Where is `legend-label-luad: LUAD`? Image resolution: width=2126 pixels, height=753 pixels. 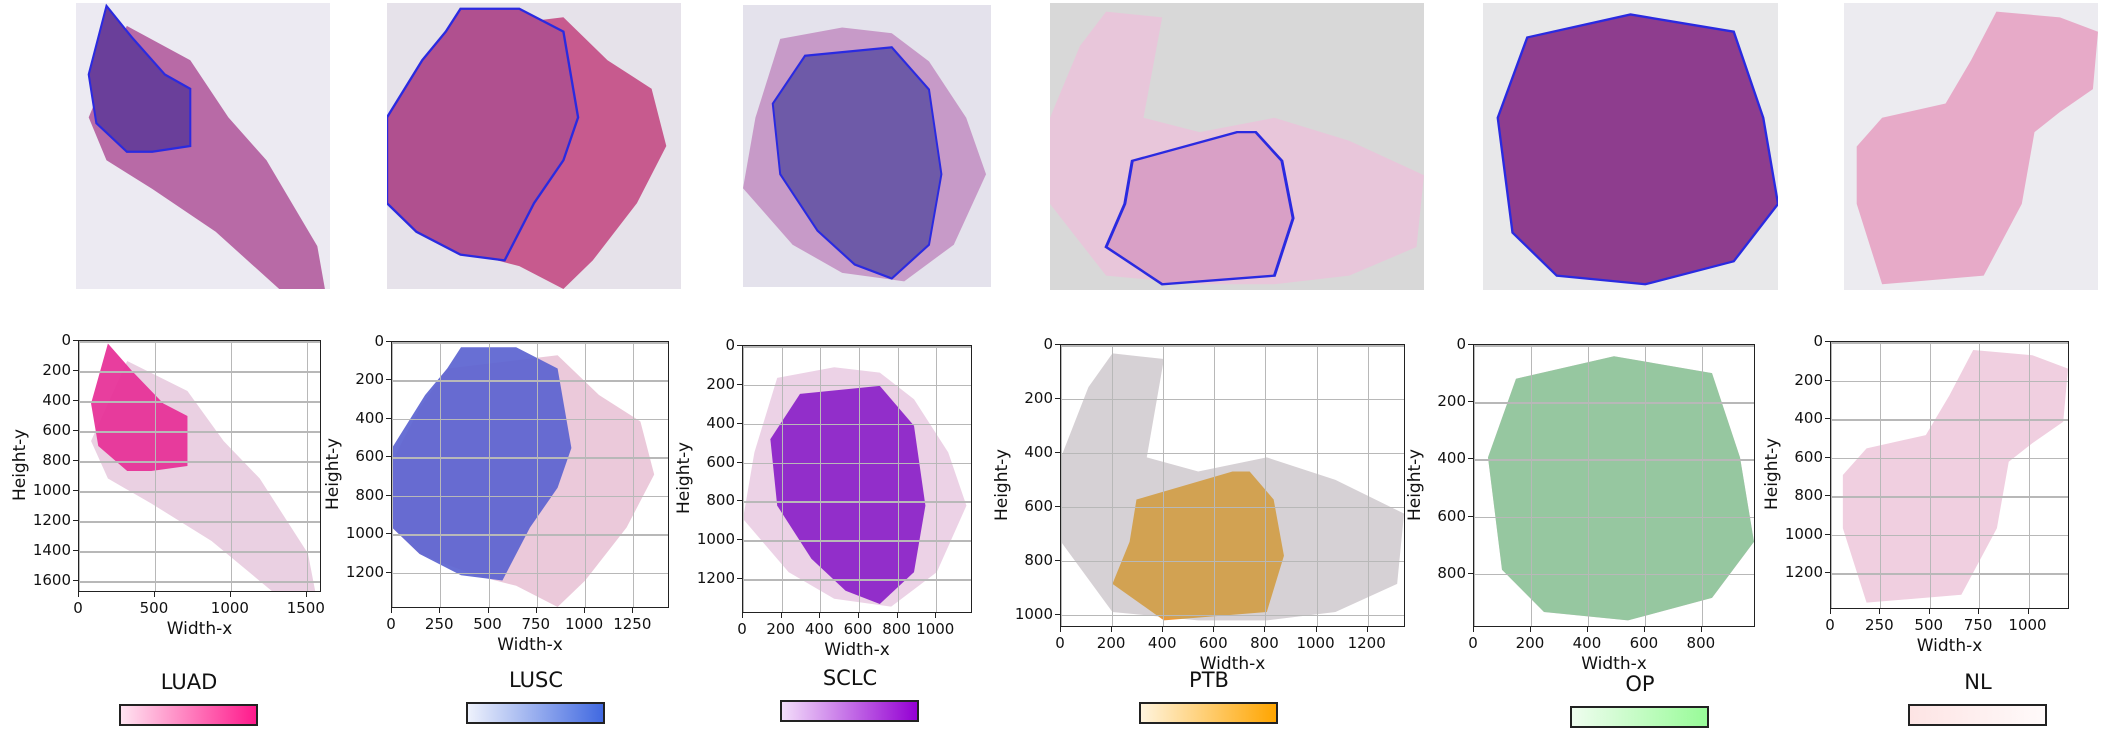
legend-label-luad: LUAD is located at coordinates (189, 682).